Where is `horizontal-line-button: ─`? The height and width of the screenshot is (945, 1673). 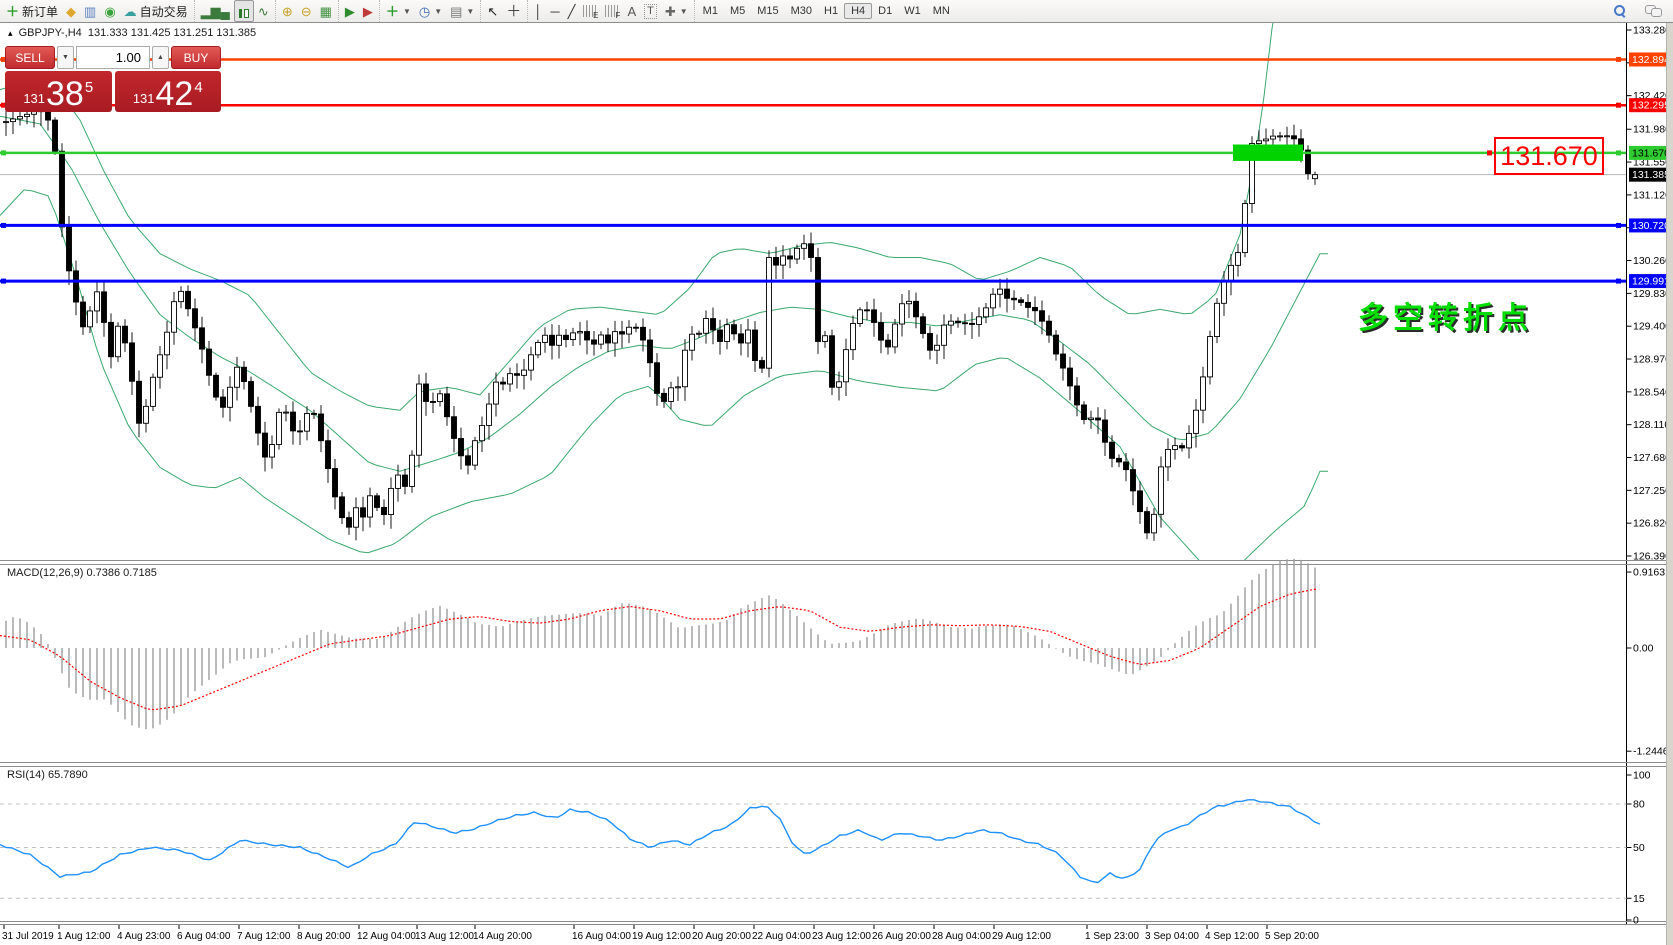
horizontal-line-button: ─ is located at coordinates (554, 11).